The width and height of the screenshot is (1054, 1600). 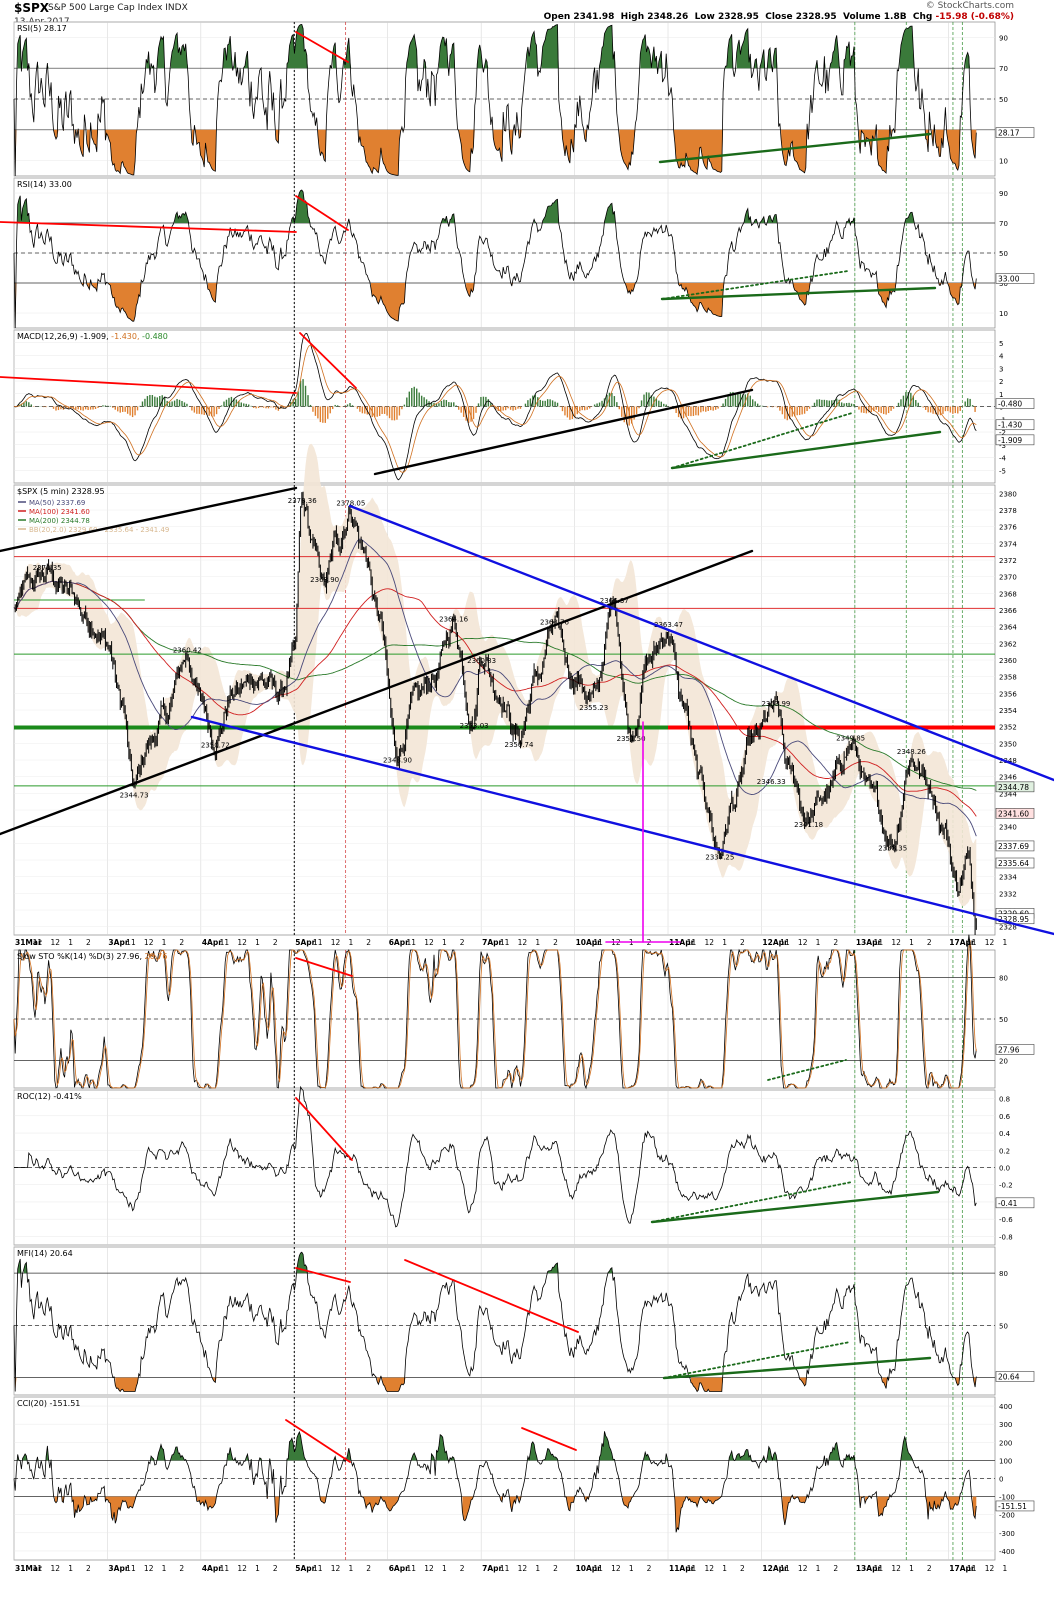 I want to click on x-tick-label: 3Apr, so click(x=118, y=1568).